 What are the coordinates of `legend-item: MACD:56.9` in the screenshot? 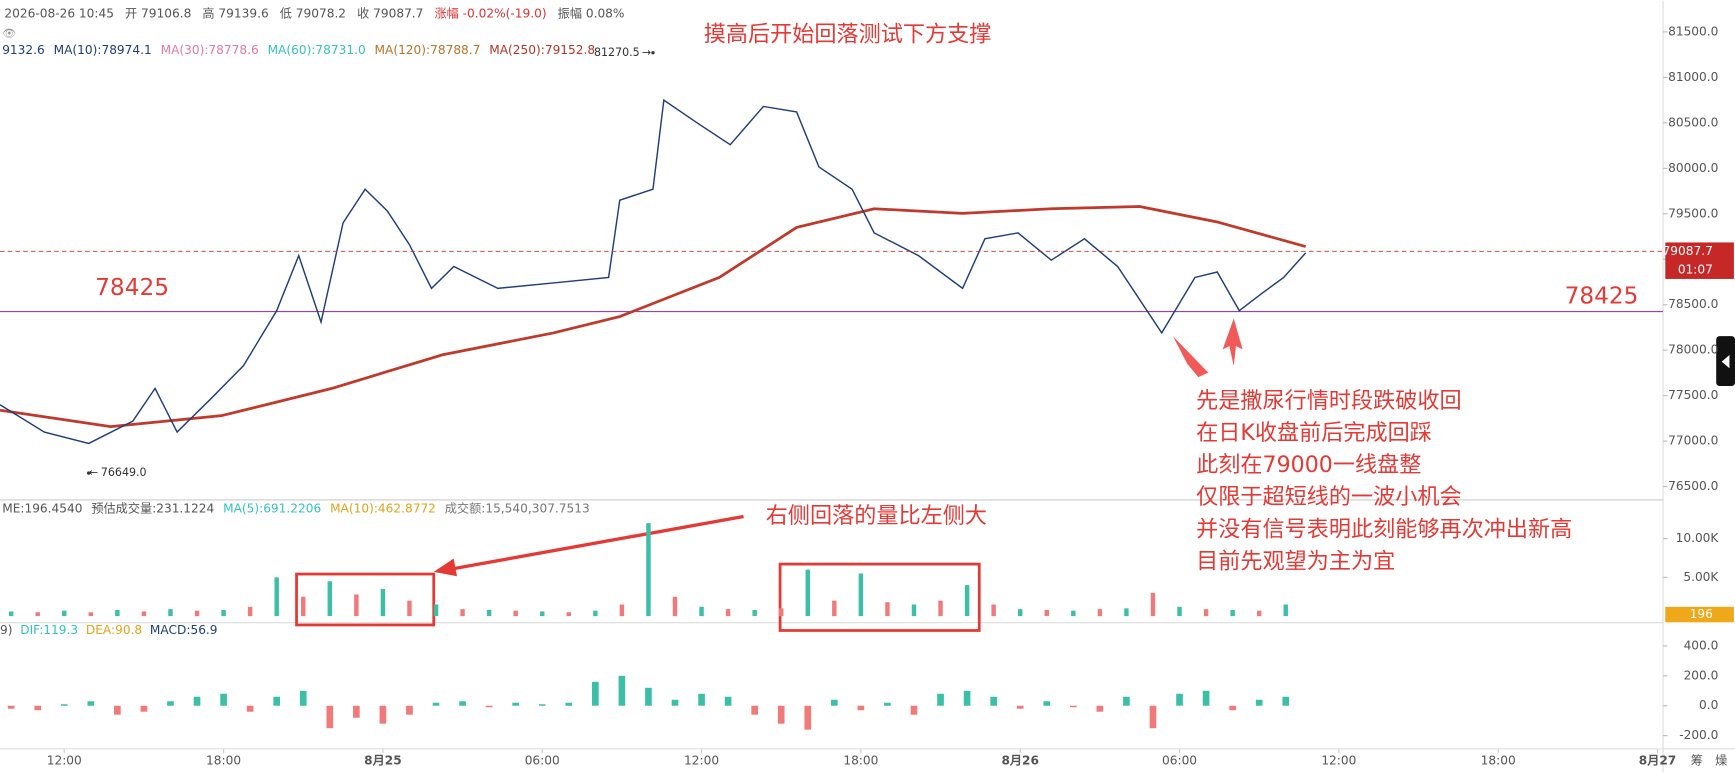 It's located at (184, 630).